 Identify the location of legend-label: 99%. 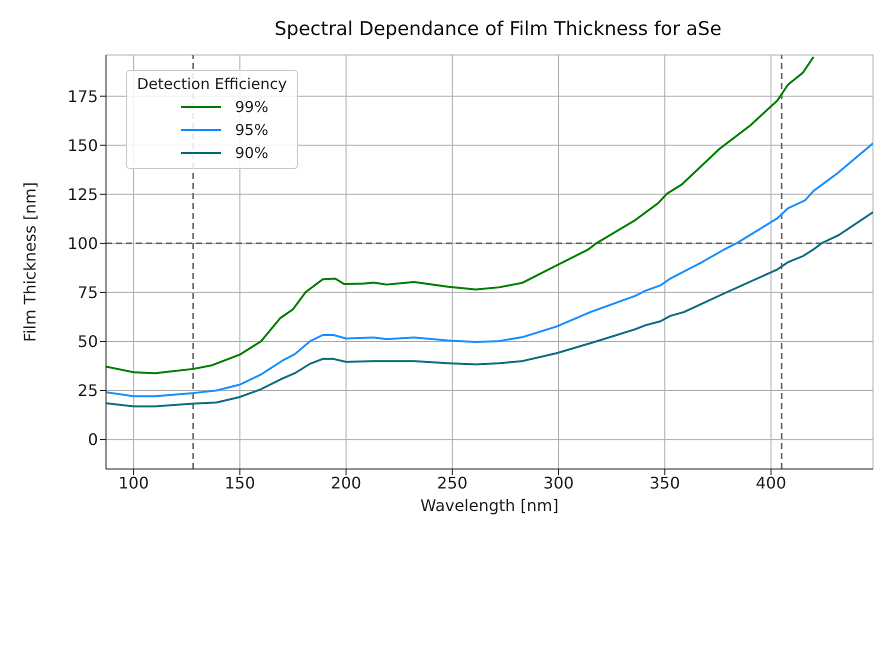
(251, 107).